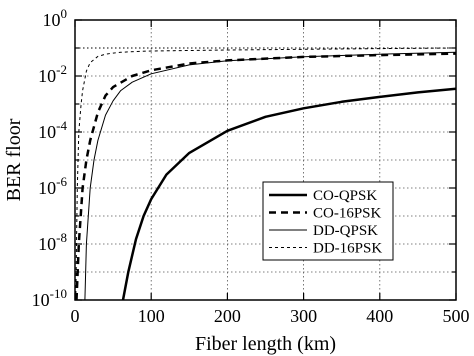 The width and height of the screenshot is (474, 356). What do you see at coordinates (265, 344) in the screenshot?
I see `x-axis-title: Fiber length (km)` at bounding box center [265, 344].